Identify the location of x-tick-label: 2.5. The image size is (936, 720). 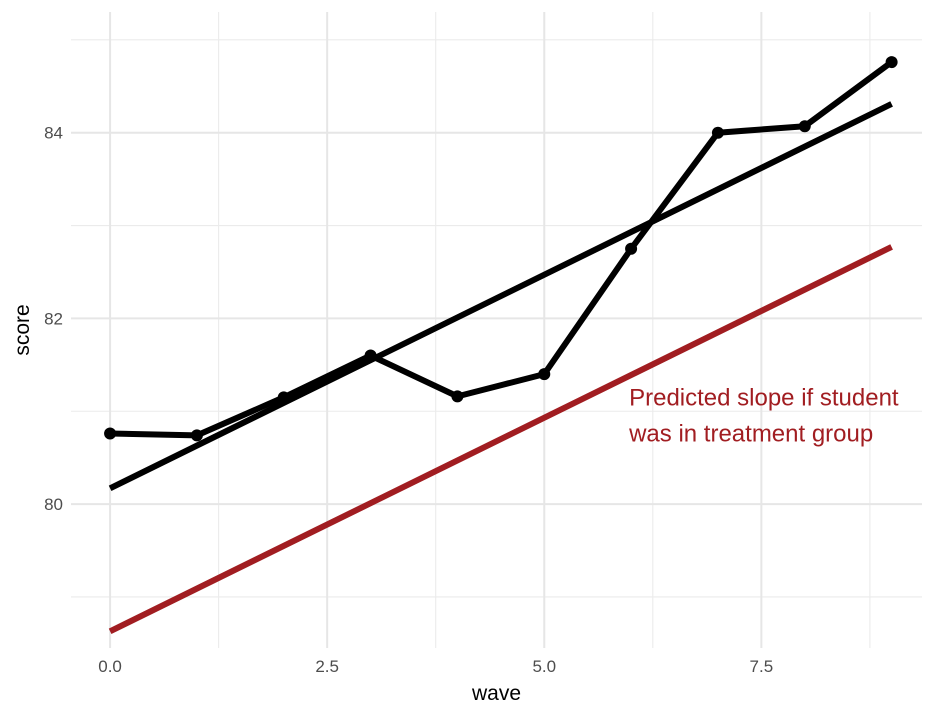
(327, 666).